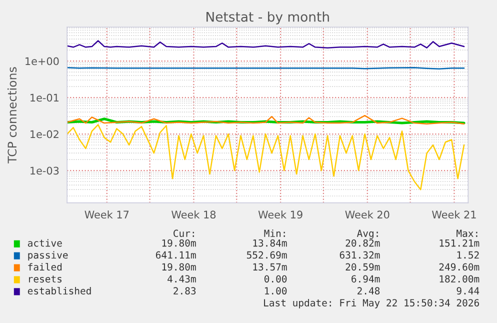  Describe the element at coordinates (468, 255) in the screenshot. I see `text: 1.52` at that location.